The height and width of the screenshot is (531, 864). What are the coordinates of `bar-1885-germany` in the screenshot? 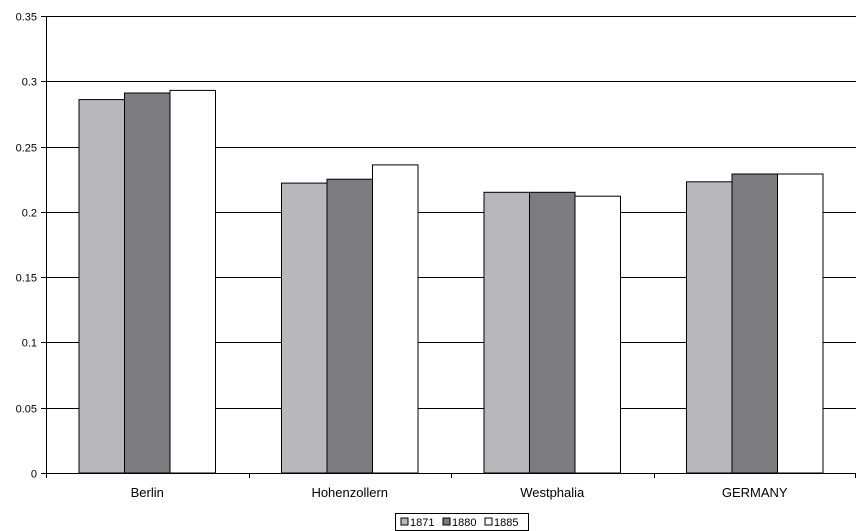 It's located at (800, 323).